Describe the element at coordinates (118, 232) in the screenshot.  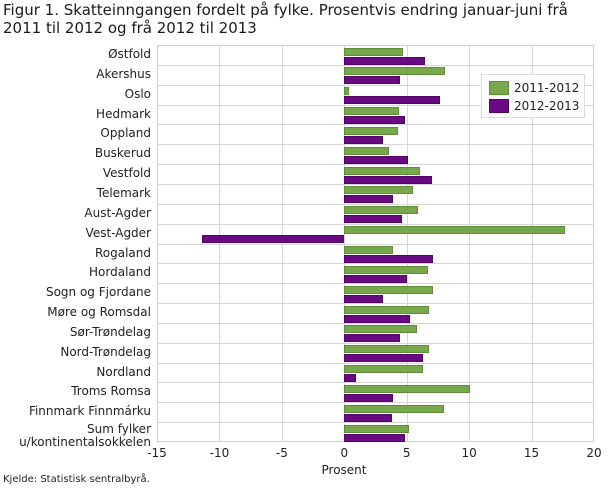
I see `y-axis-label: Vest-Agder` at that location.